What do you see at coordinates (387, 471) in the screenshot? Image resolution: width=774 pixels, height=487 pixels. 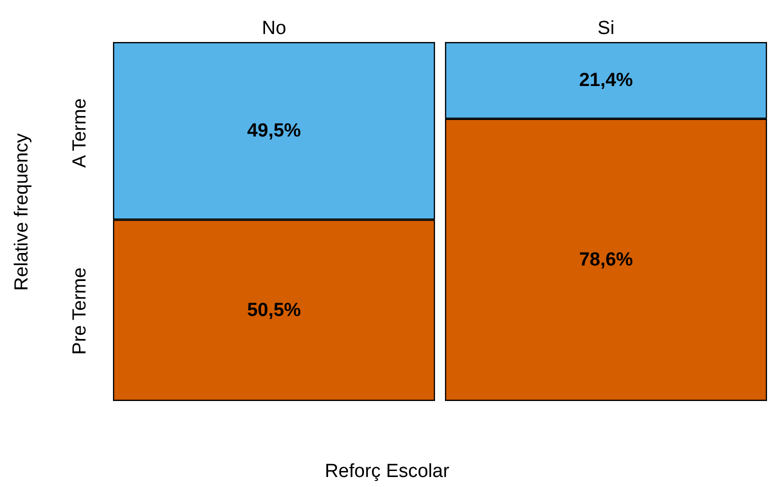 I see `x-axis-title: Reforç Escolar` at bounding box center [387, 471].